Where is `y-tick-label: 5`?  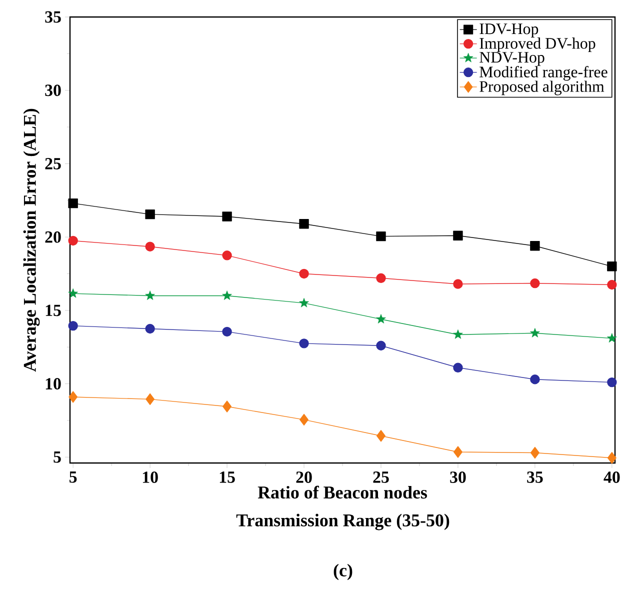
y-tick-label: 5 is located at coordinates (57, 457).